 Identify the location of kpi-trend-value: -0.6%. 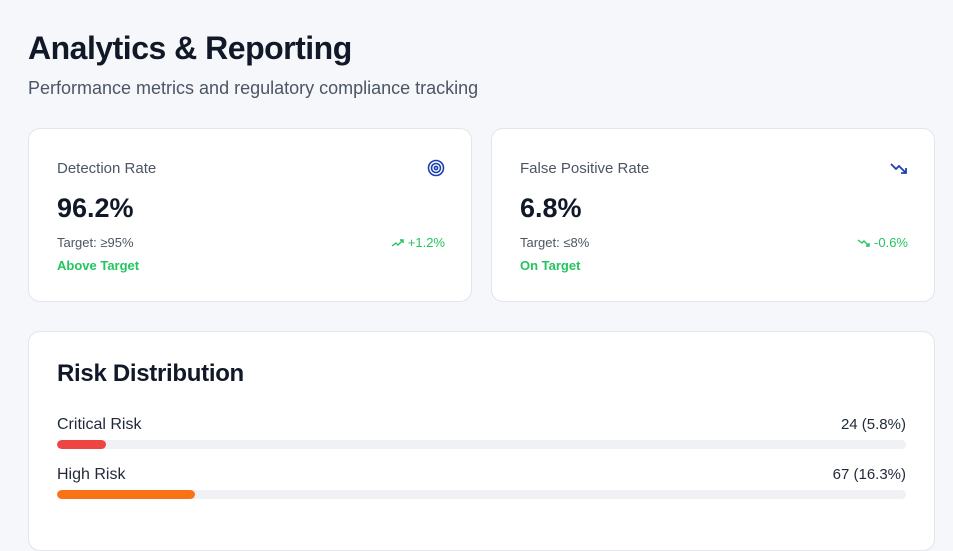
(891, 242).